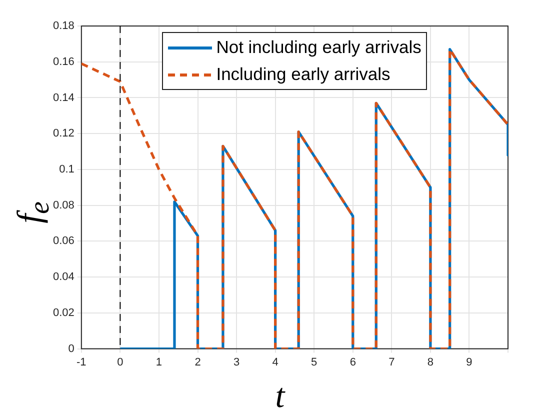 The image size is (560, 420). I want to click on x-tick-label: 4, so click(275, 362).